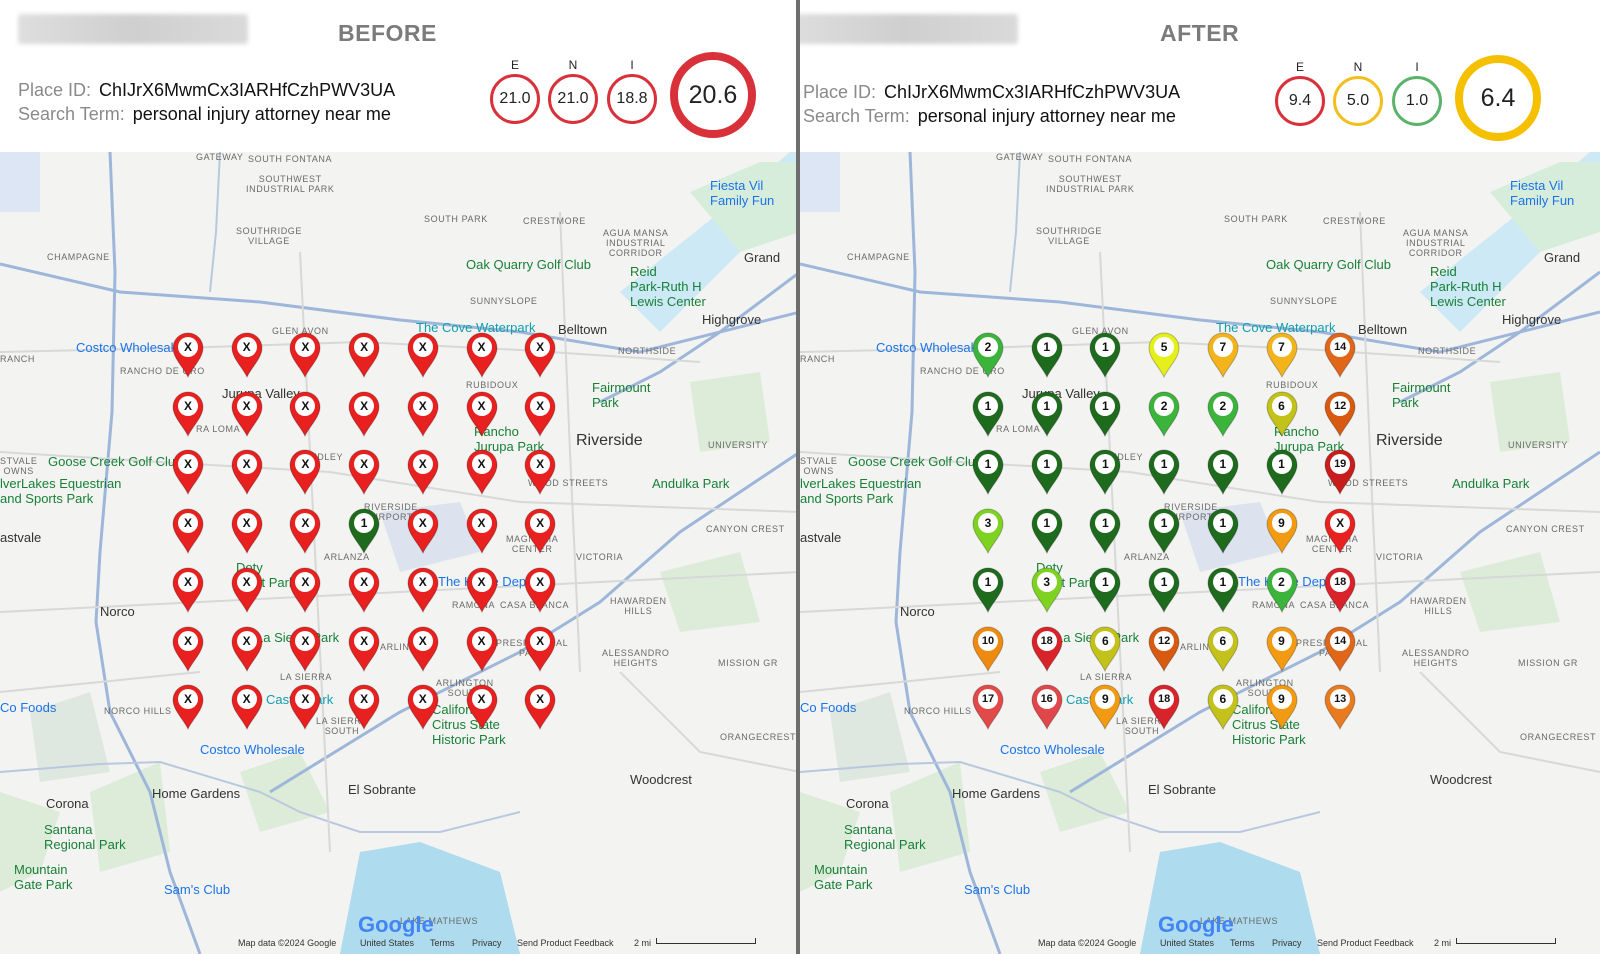 The width and height of the screenshot is (1600, 954). What do you see at coordinates (1164, 355) in the screenshot?
I see `rank-pin: 5` at bounding box center [1164, 355].